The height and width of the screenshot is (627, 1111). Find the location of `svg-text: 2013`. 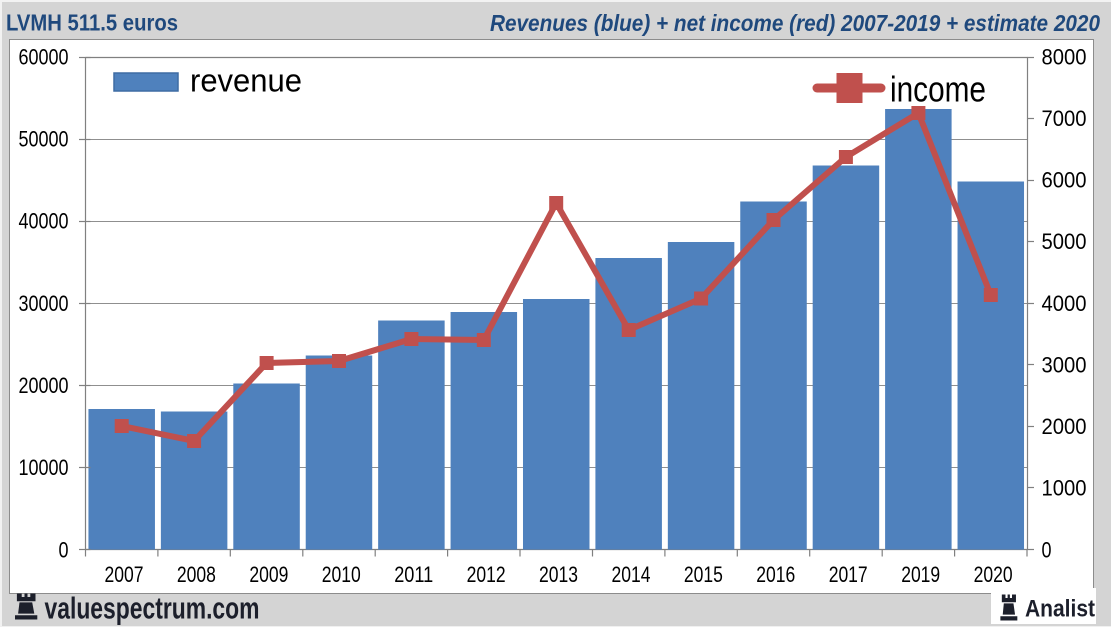

svg-text: 2013 is located at coordinates (558, 574).